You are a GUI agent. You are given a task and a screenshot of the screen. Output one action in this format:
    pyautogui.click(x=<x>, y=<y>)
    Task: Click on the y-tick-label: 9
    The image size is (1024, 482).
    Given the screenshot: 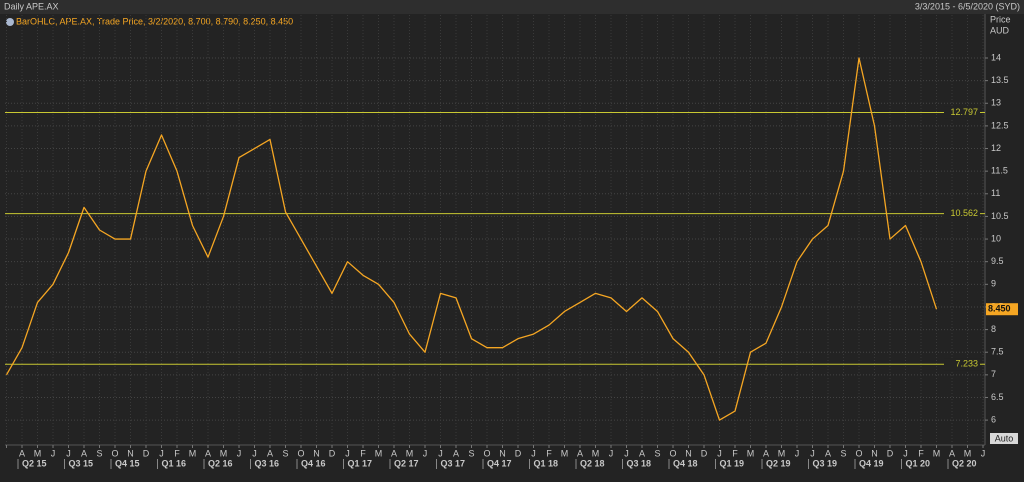 What is the action you would take?
    pyautogui.click(x=993, y=284)
    